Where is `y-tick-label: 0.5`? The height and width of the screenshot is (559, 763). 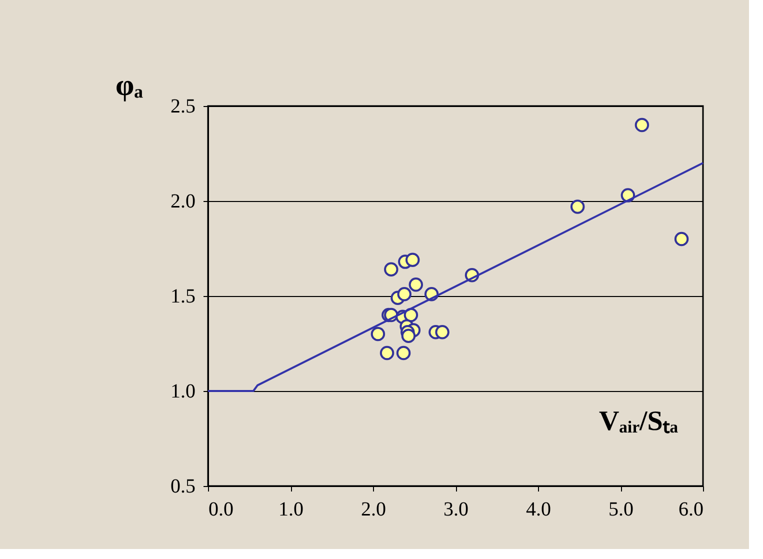 y-tick-label: 0.5 is located at coordinates (183, 487).